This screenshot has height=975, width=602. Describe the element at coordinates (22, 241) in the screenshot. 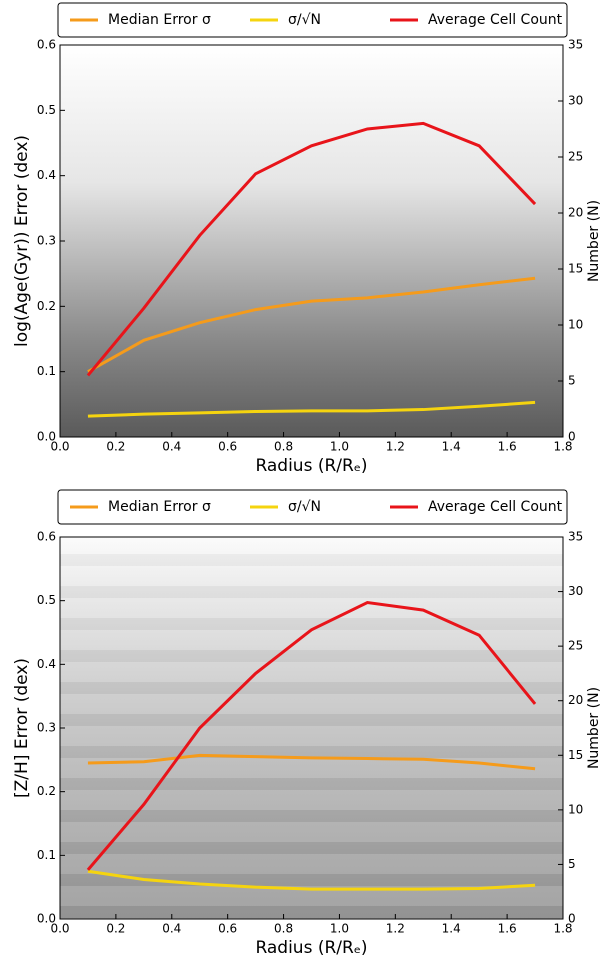

I see `y-axis-label: log(Age(Gyr)) Error (dex)` at that location.